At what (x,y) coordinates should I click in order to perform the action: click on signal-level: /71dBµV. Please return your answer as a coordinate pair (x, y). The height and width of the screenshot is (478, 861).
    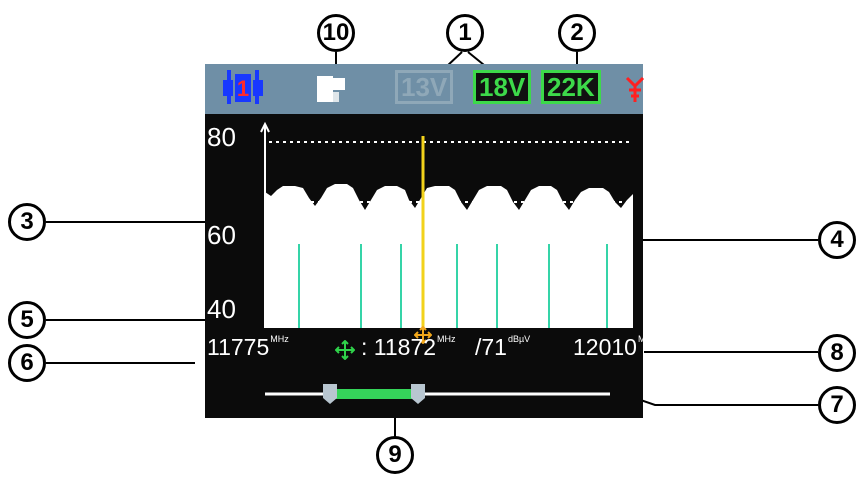
    Looking at the image, I should click on (503, 347).